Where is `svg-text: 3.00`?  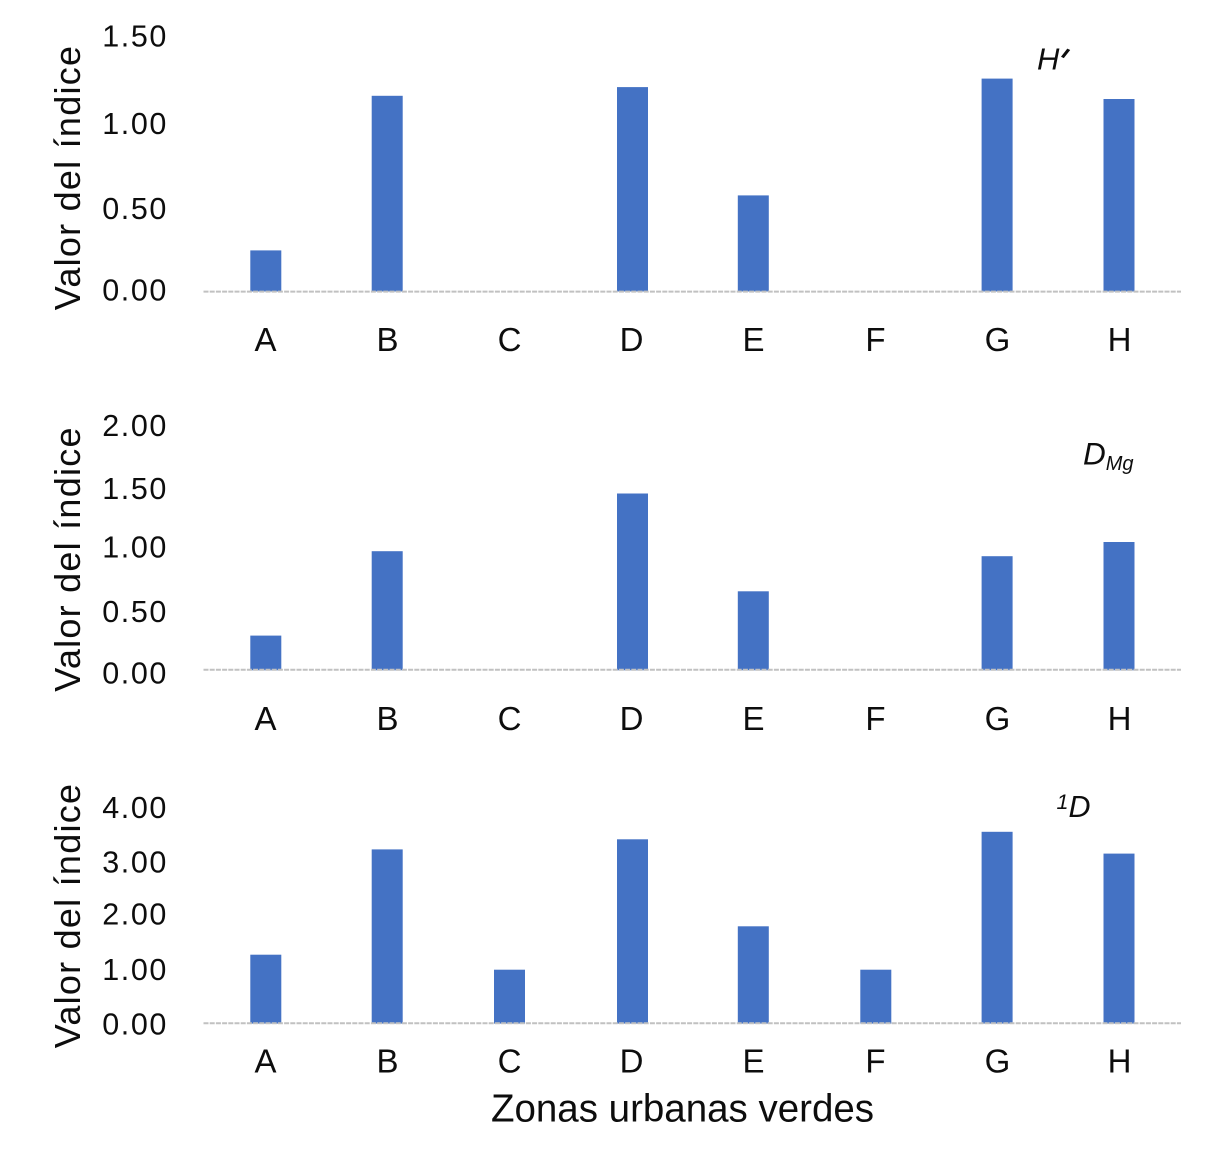 svg-text: 3.00 is located at coordinates (135, 863).